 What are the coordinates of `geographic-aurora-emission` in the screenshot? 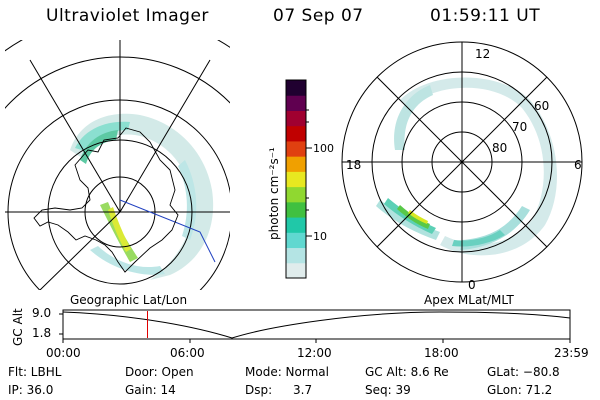 It's located at (142, 196).